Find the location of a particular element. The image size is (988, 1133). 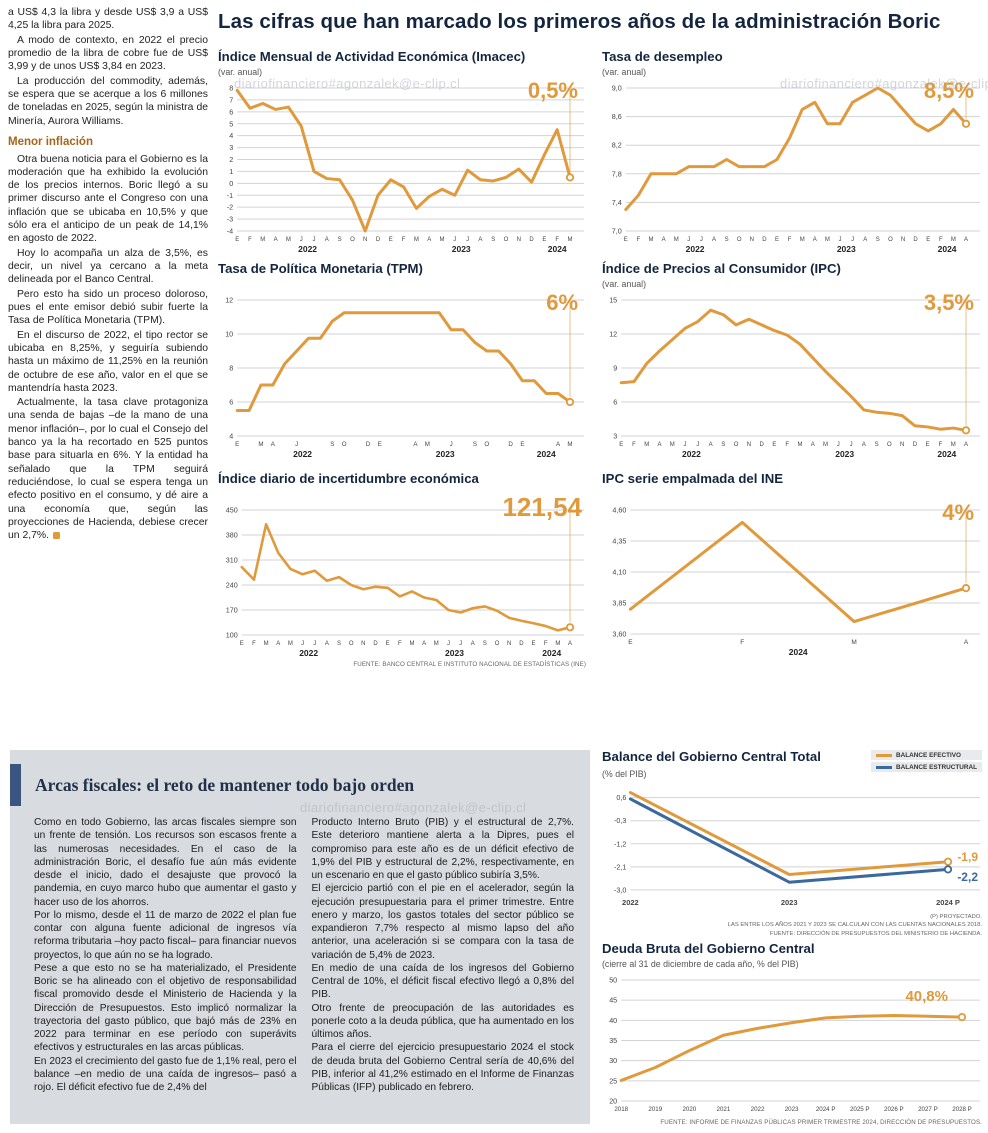

svg-text: 1 is located at coordinates (231, 171).